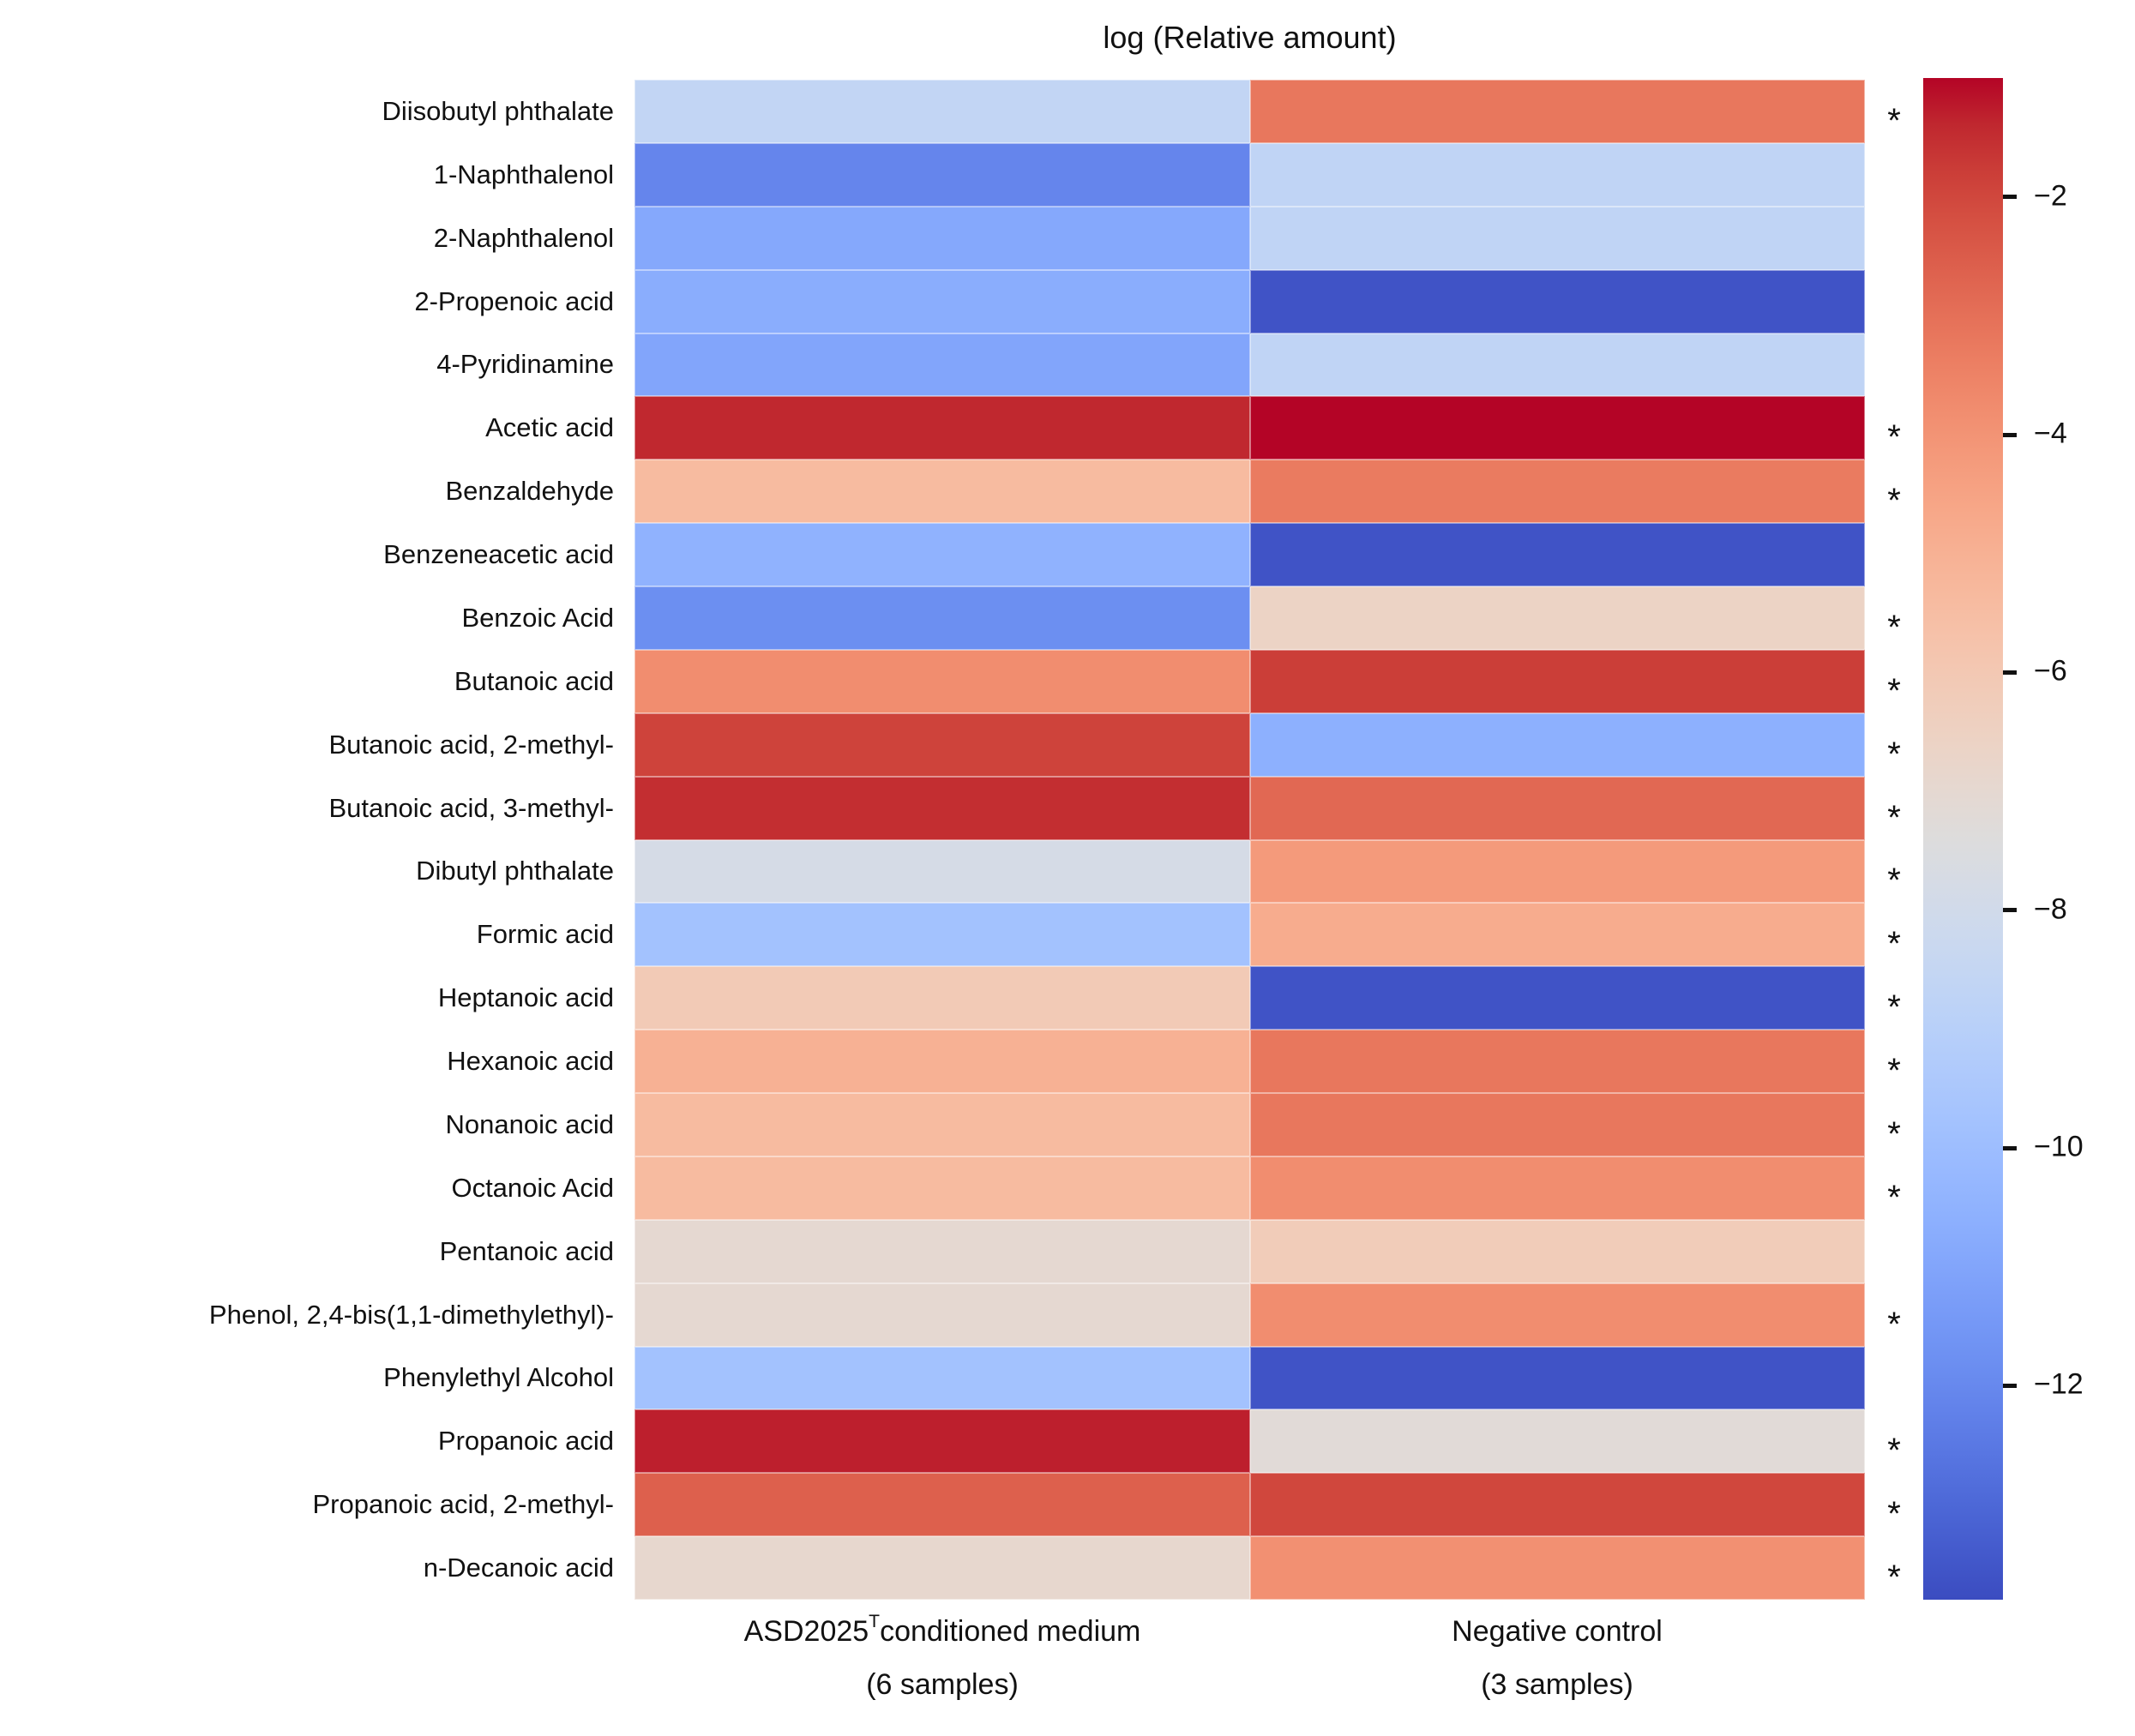 Image resolution: width=2135 pixels, height=1736 pixels. I want to click on x-axis-label-group2-samples: (3 samples), so click(1557, 1684).